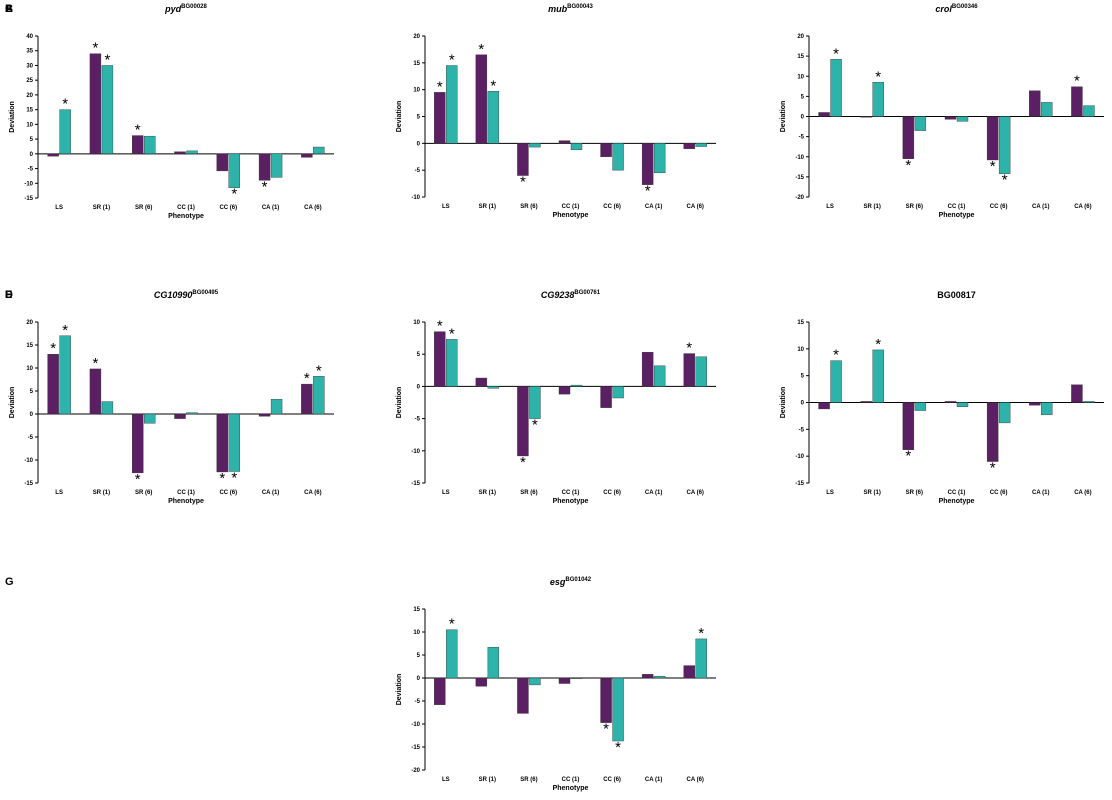 This screenshot has height=800, width=1112. I want to click on chart-title: BG00817, so click(956, 295).